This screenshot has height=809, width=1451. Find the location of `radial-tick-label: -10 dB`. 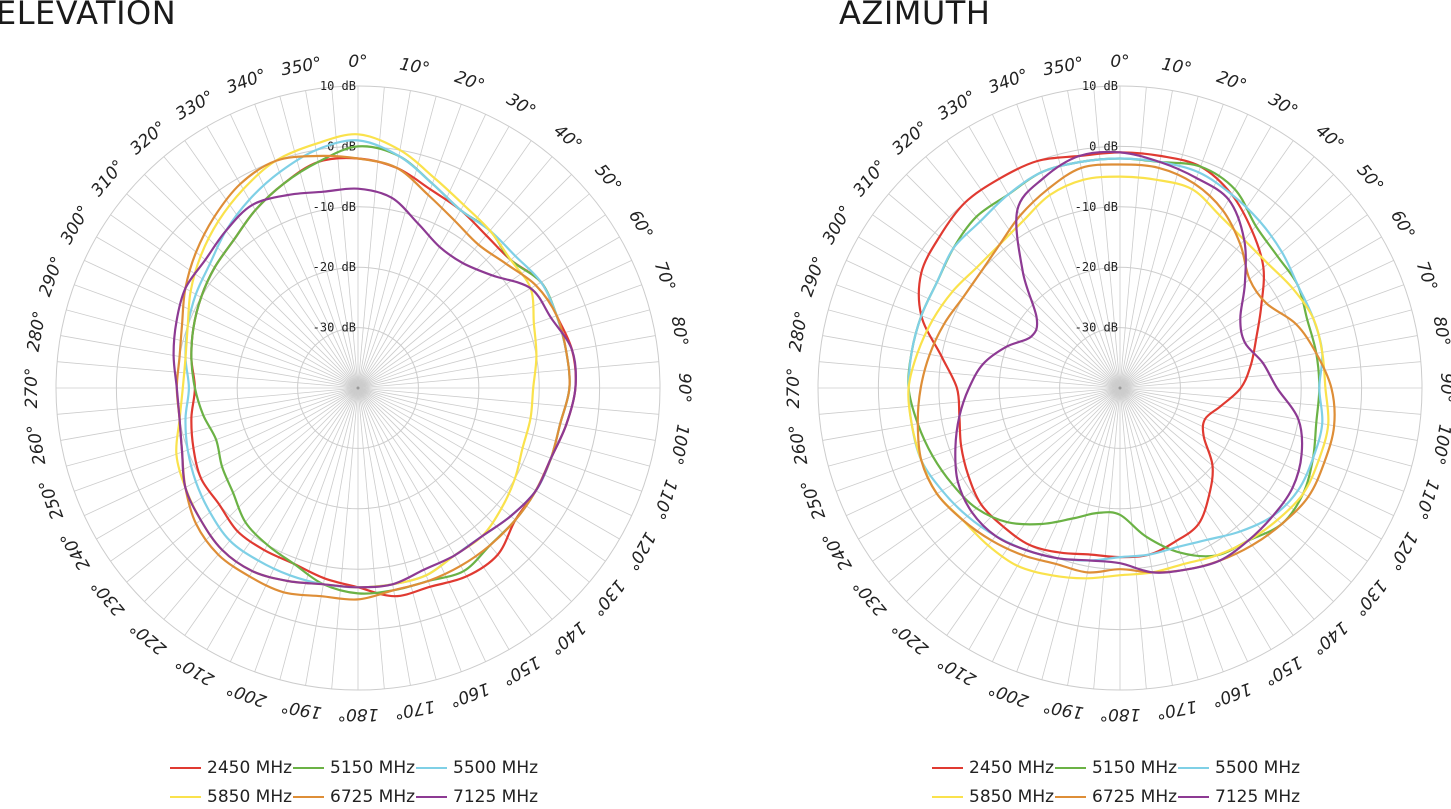

radial-tick-label: -10 dB is located at coordinates (334, 207).